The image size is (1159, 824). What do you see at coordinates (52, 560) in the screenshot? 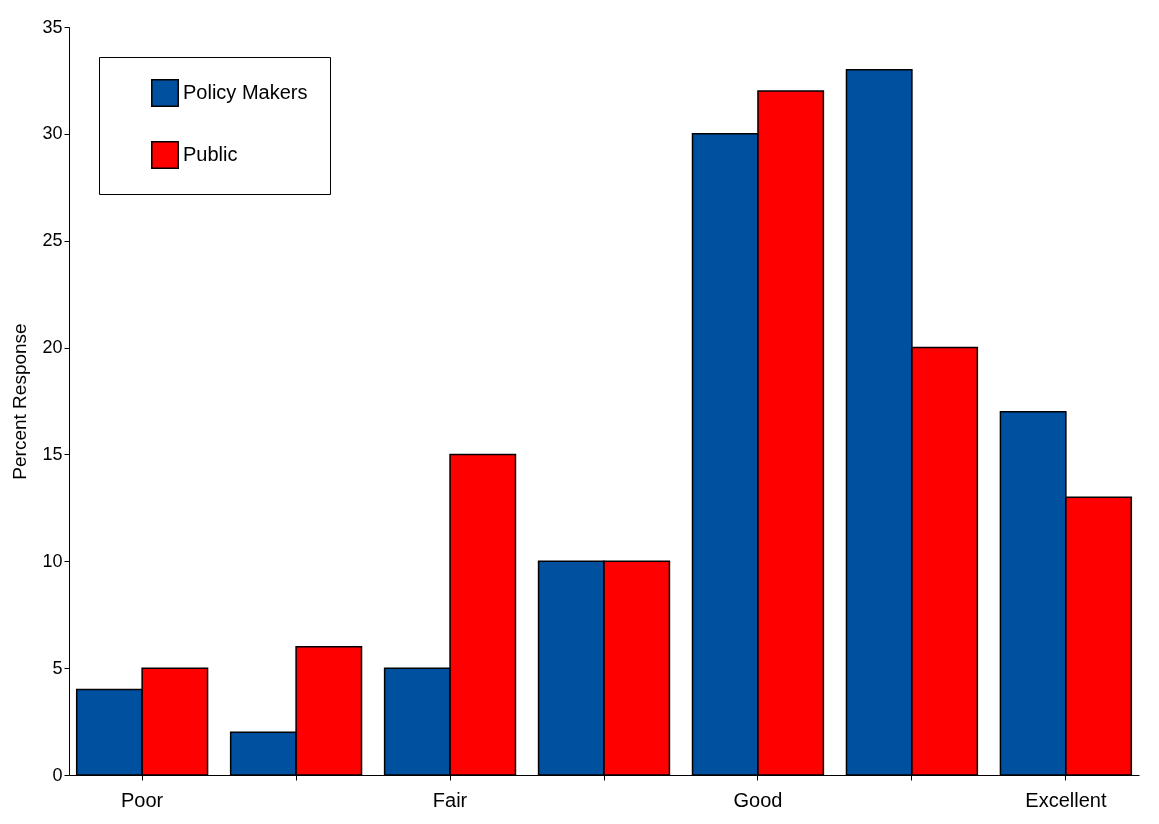
I see `y-tick-label: 10` at bounding box center [52, 560].